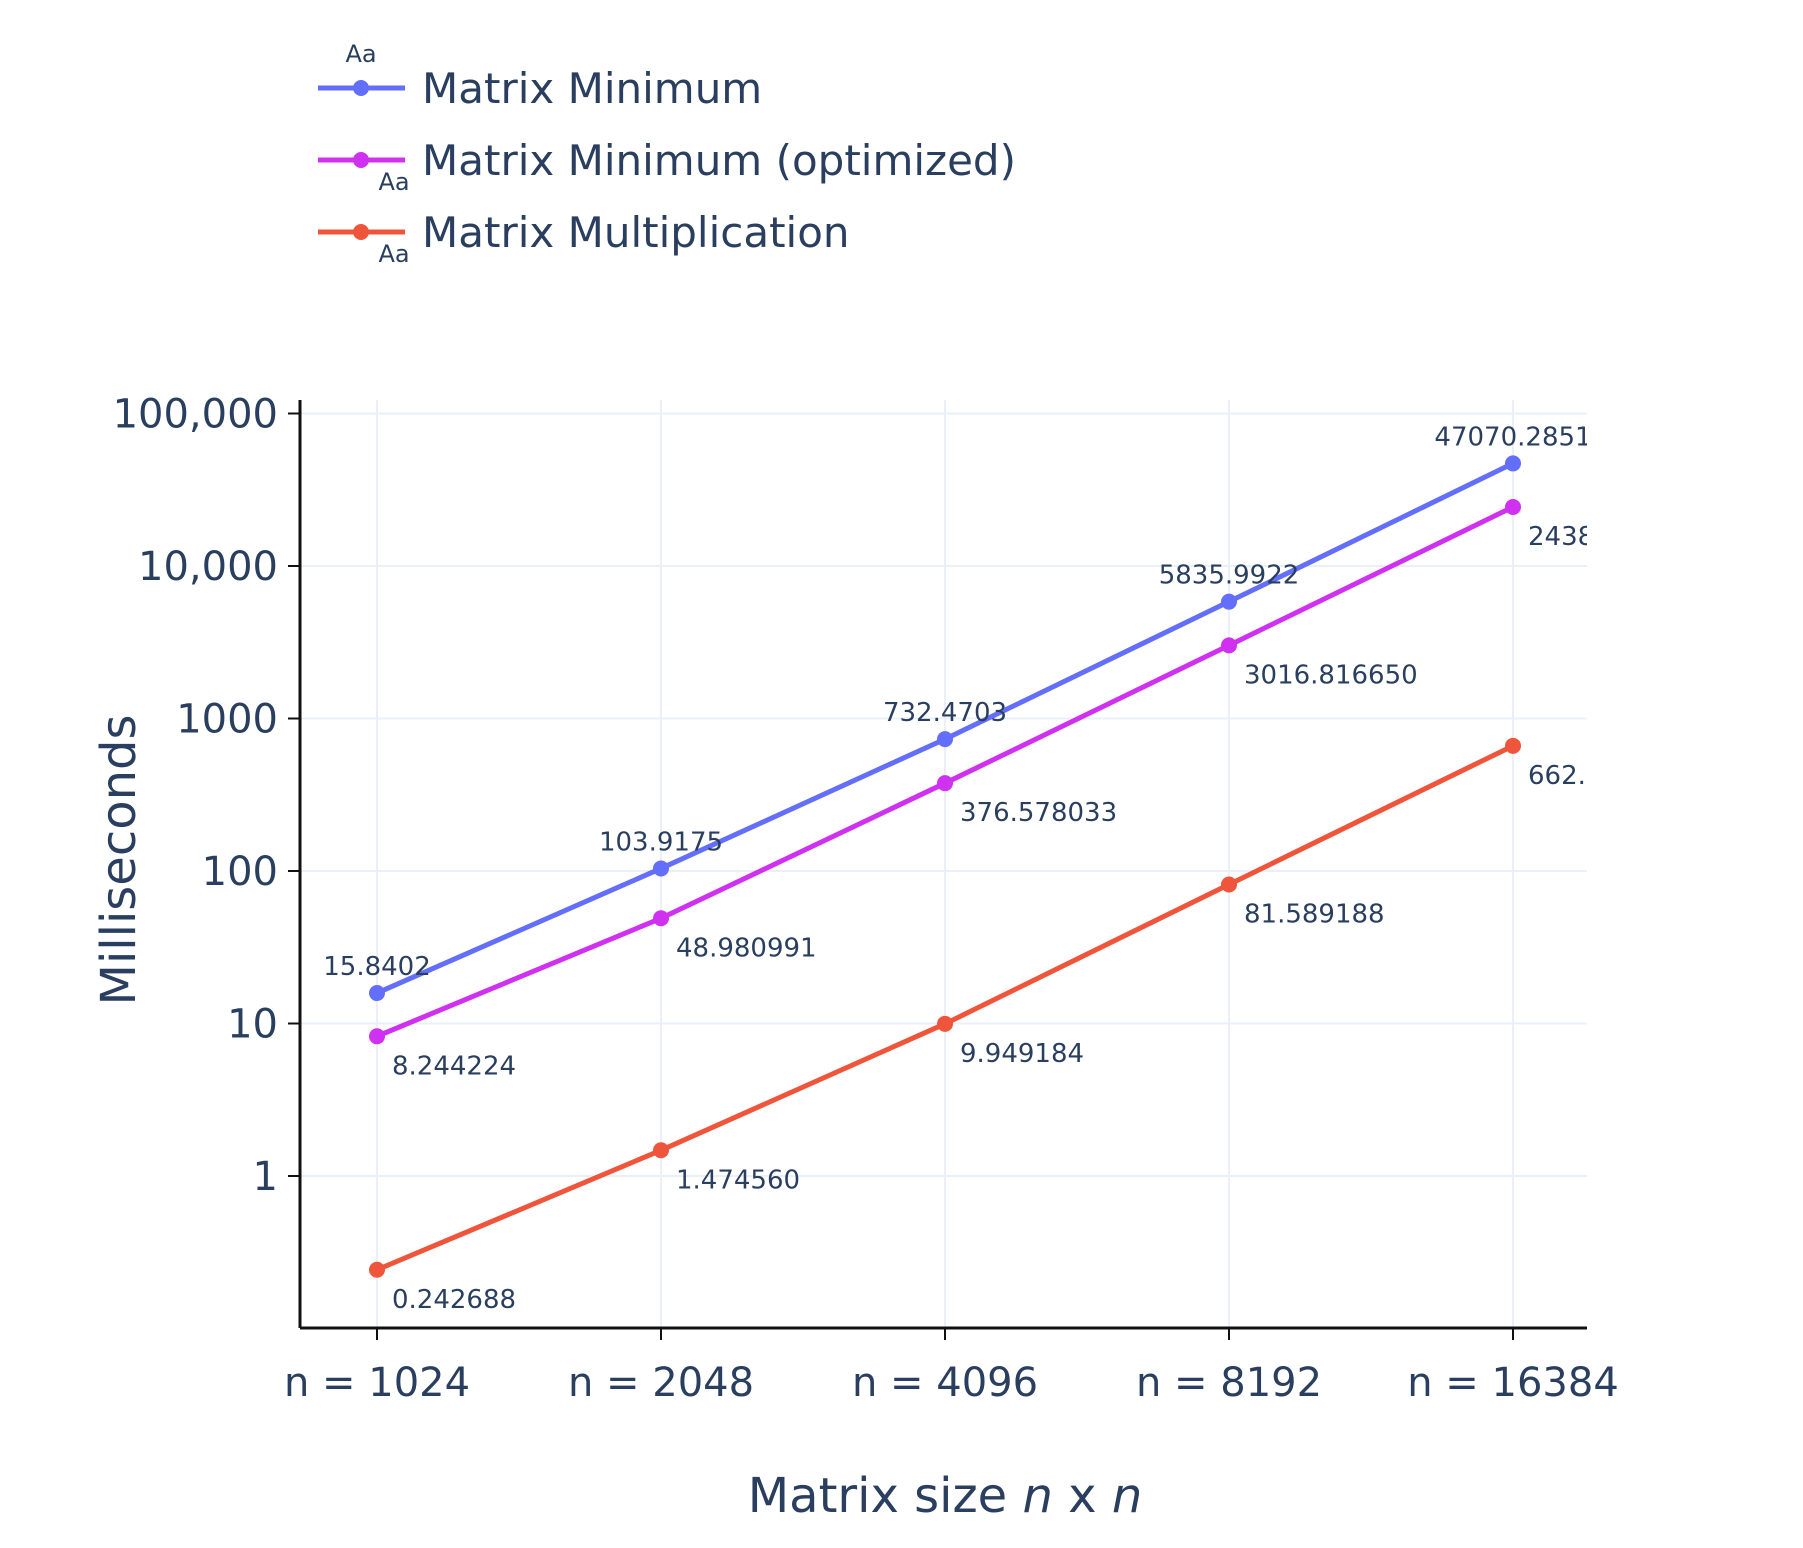 This screenshot has width=1803, height=1548. Describe the element at coordinates (1314, 914) in the screenshot. I see `data-label: 81.589188` at that location.